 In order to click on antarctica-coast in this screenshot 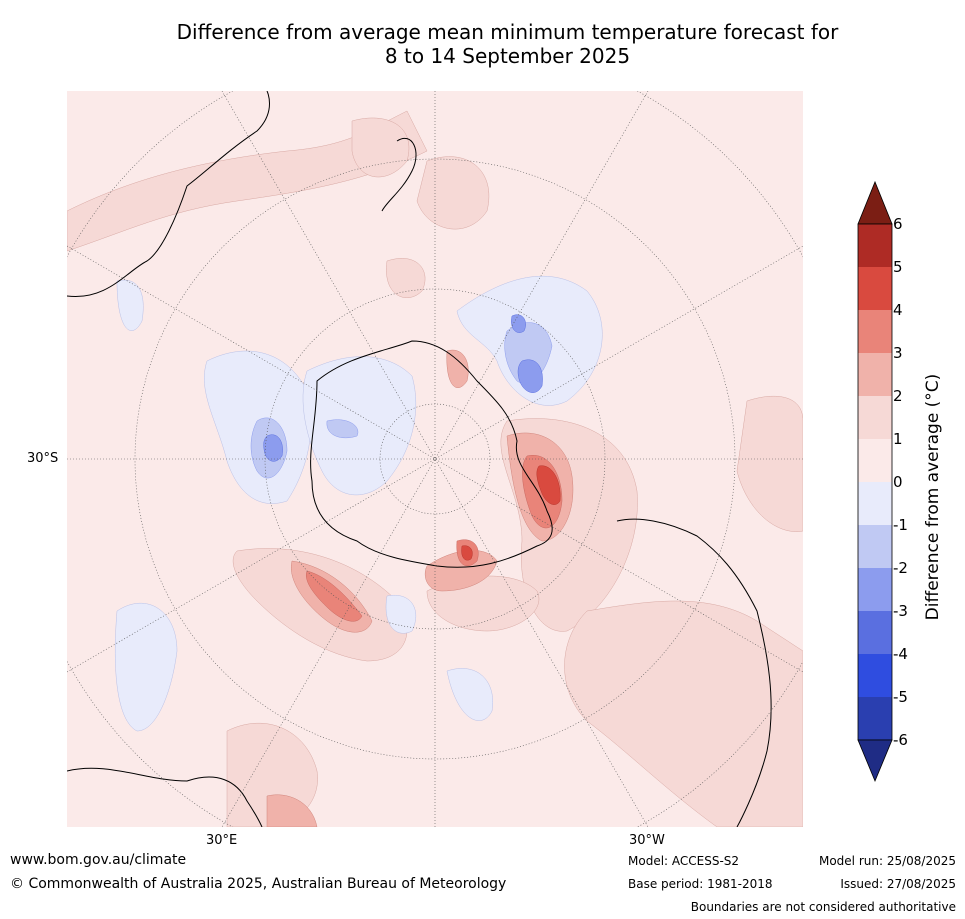, I will do `click(431, 454)`.